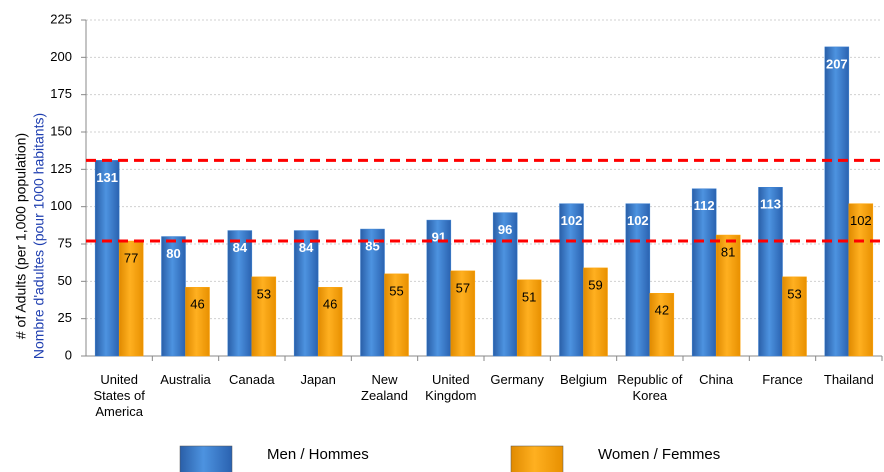 This screenshot has height=472, width=884. I want to click on data-label: 113, so click(770, 204).